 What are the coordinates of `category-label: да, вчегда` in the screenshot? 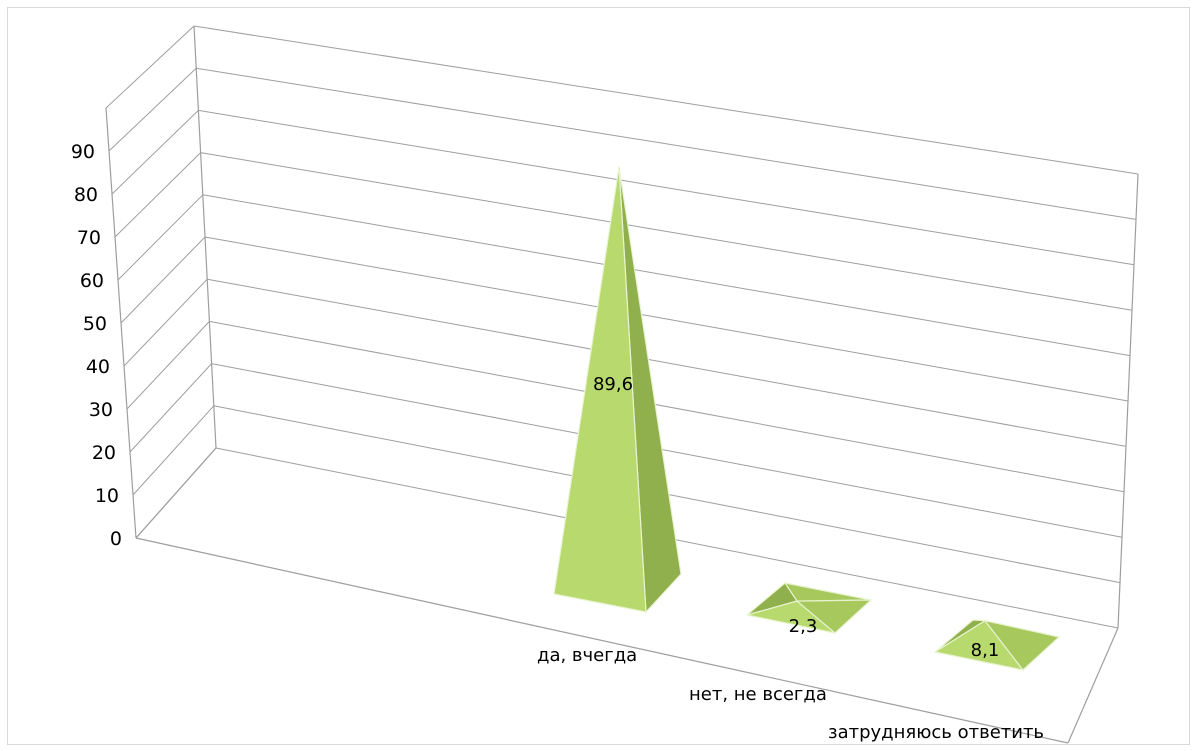 It's located at (587, 655).